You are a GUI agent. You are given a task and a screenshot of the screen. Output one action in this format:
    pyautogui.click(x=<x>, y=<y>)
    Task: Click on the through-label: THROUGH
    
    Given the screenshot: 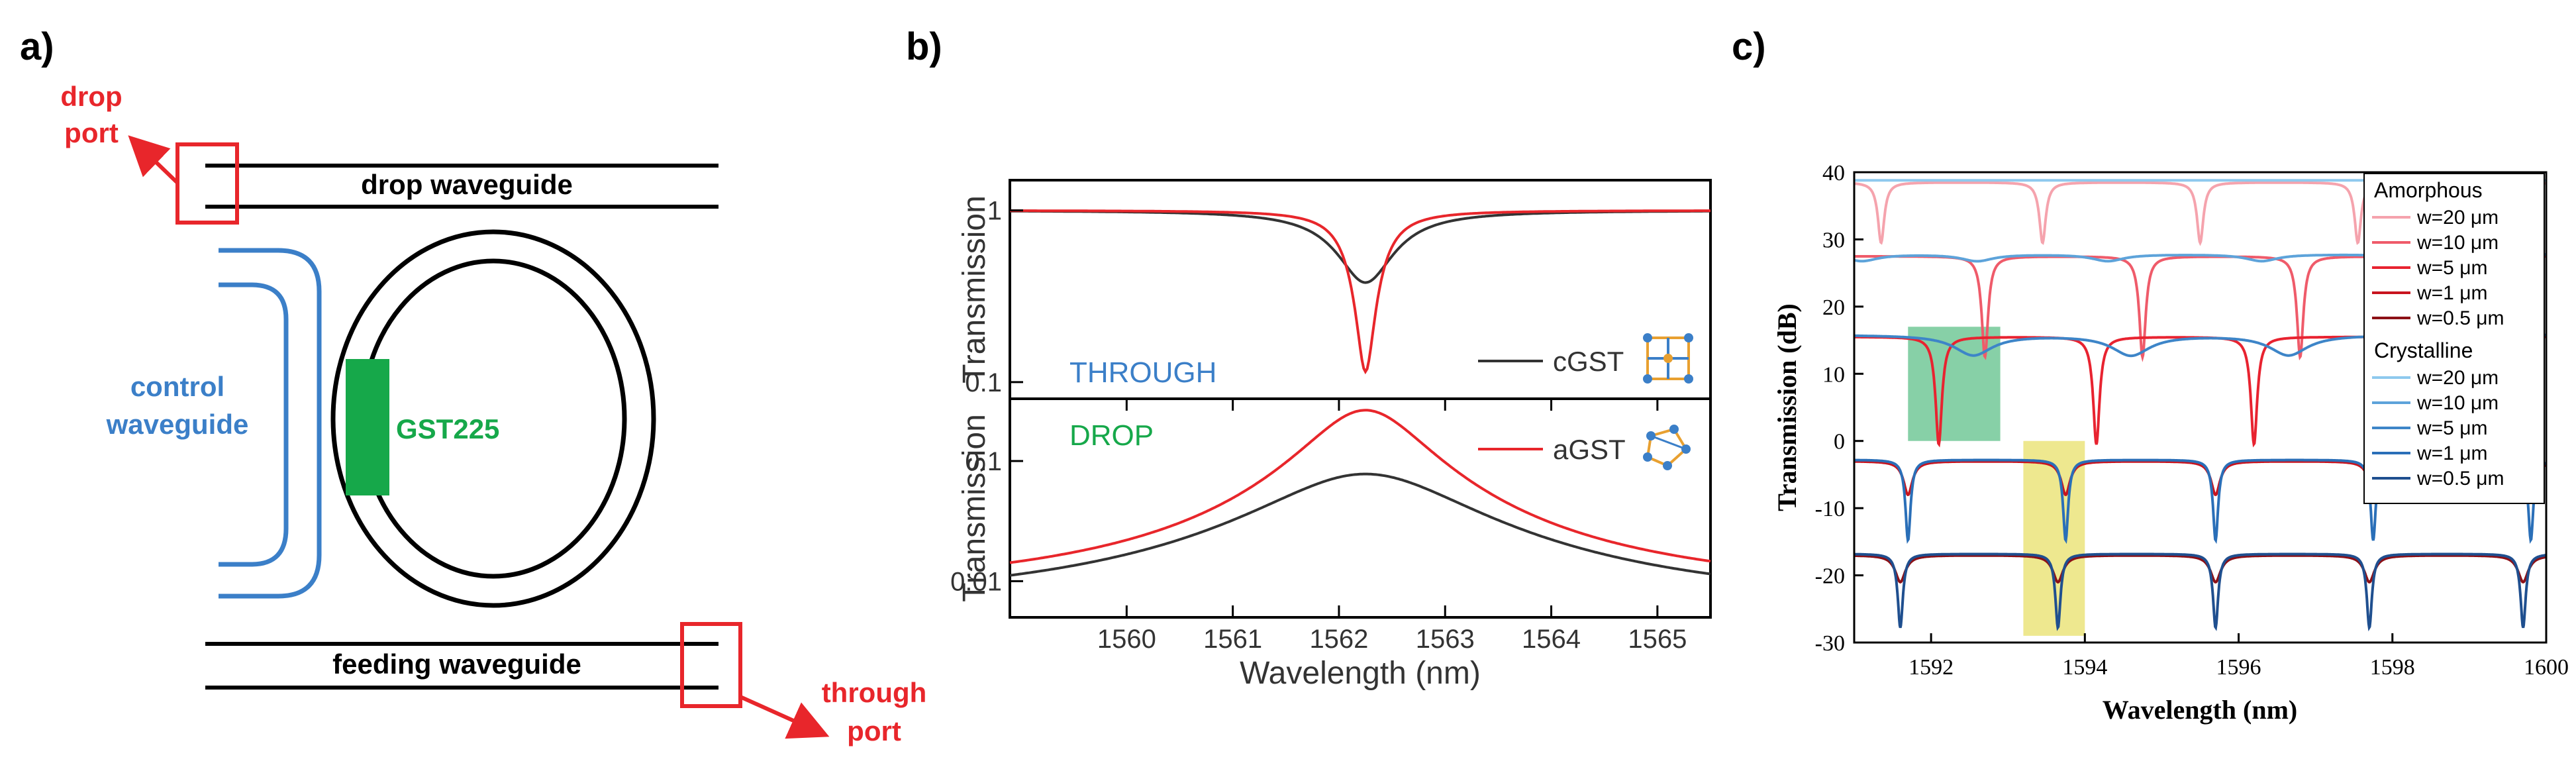 What is the action you would take?
    pyautogui.click(x=1142, y=372)
    